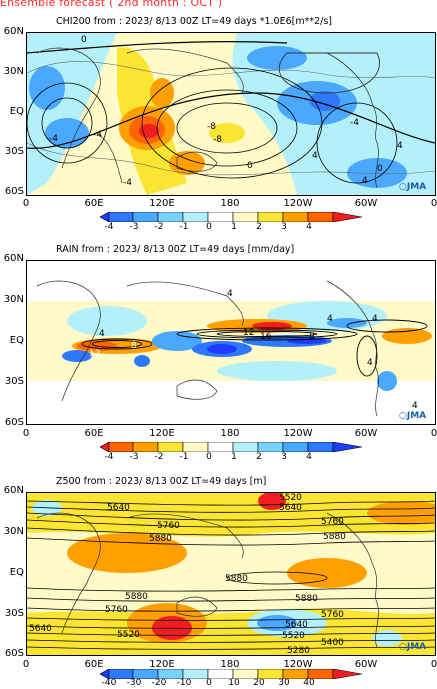  What do you see at coordinates (111, 4) in the screenshot?
I see `figure-title: Ensemble forecast ( 2nd month : OCT )` at bounding box center [111, 4].